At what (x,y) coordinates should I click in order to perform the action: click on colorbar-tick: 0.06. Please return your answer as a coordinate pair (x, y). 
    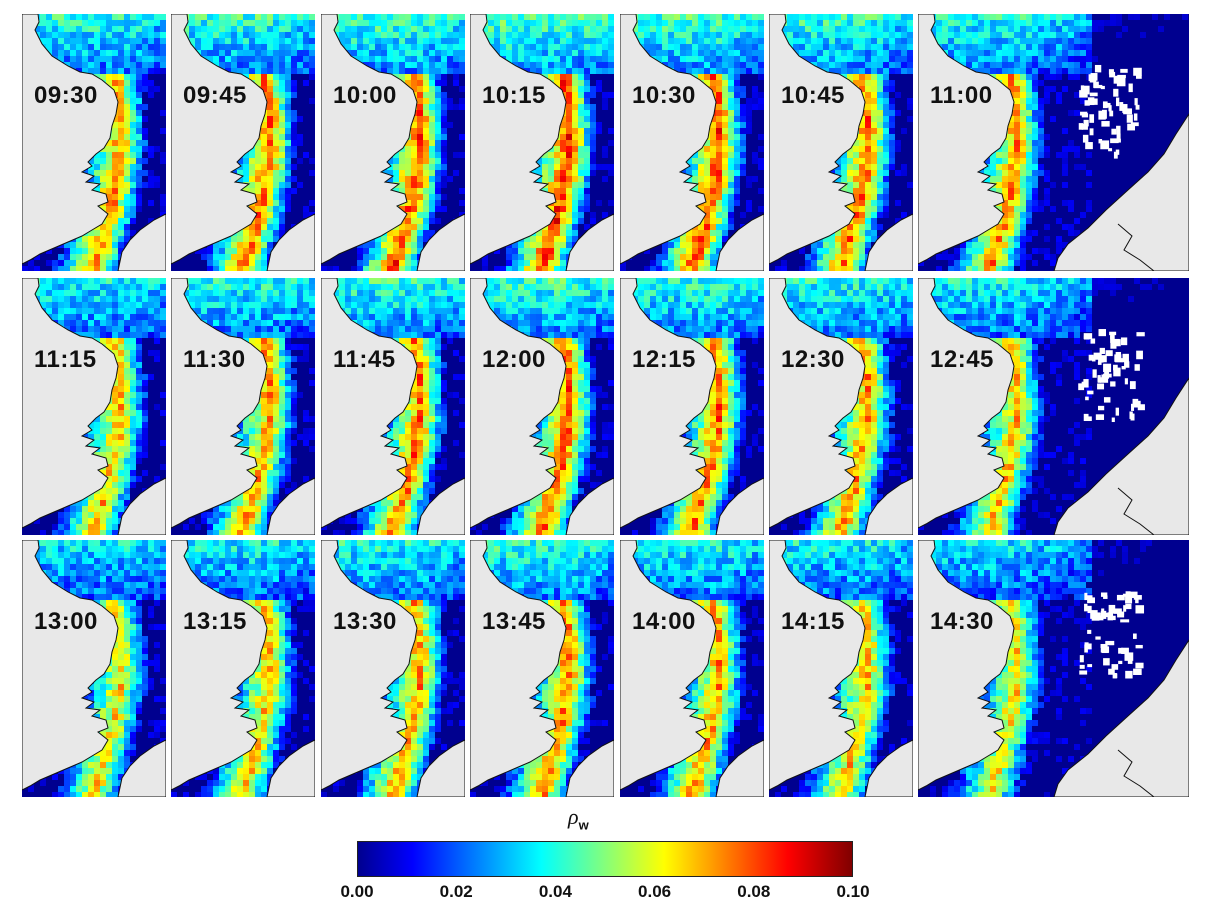
    Looking at the image, I should click on (655, 891).